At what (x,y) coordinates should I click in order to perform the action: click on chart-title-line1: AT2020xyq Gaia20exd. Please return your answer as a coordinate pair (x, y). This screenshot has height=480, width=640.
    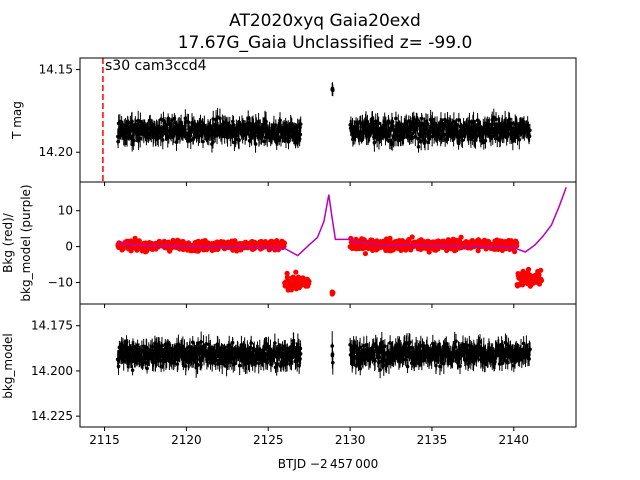
    Looking at the image, I should click on (325, 21).